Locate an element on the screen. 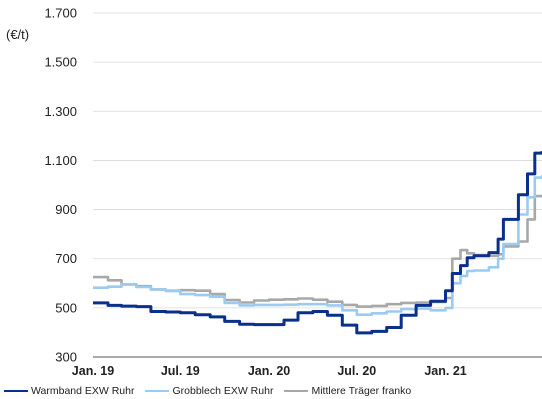  y-tick-label: 700 is located at coordinates (66, 258).